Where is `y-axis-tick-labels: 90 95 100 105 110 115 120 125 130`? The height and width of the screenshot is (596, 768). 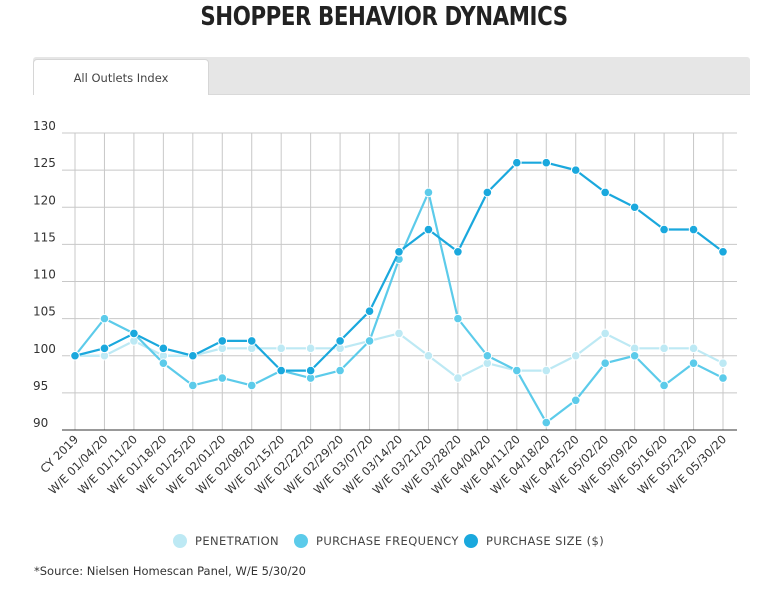
y-axis-tick-labels: 90 95 100 105 110 115 120 125 130 is located at coordinates (44, 274).